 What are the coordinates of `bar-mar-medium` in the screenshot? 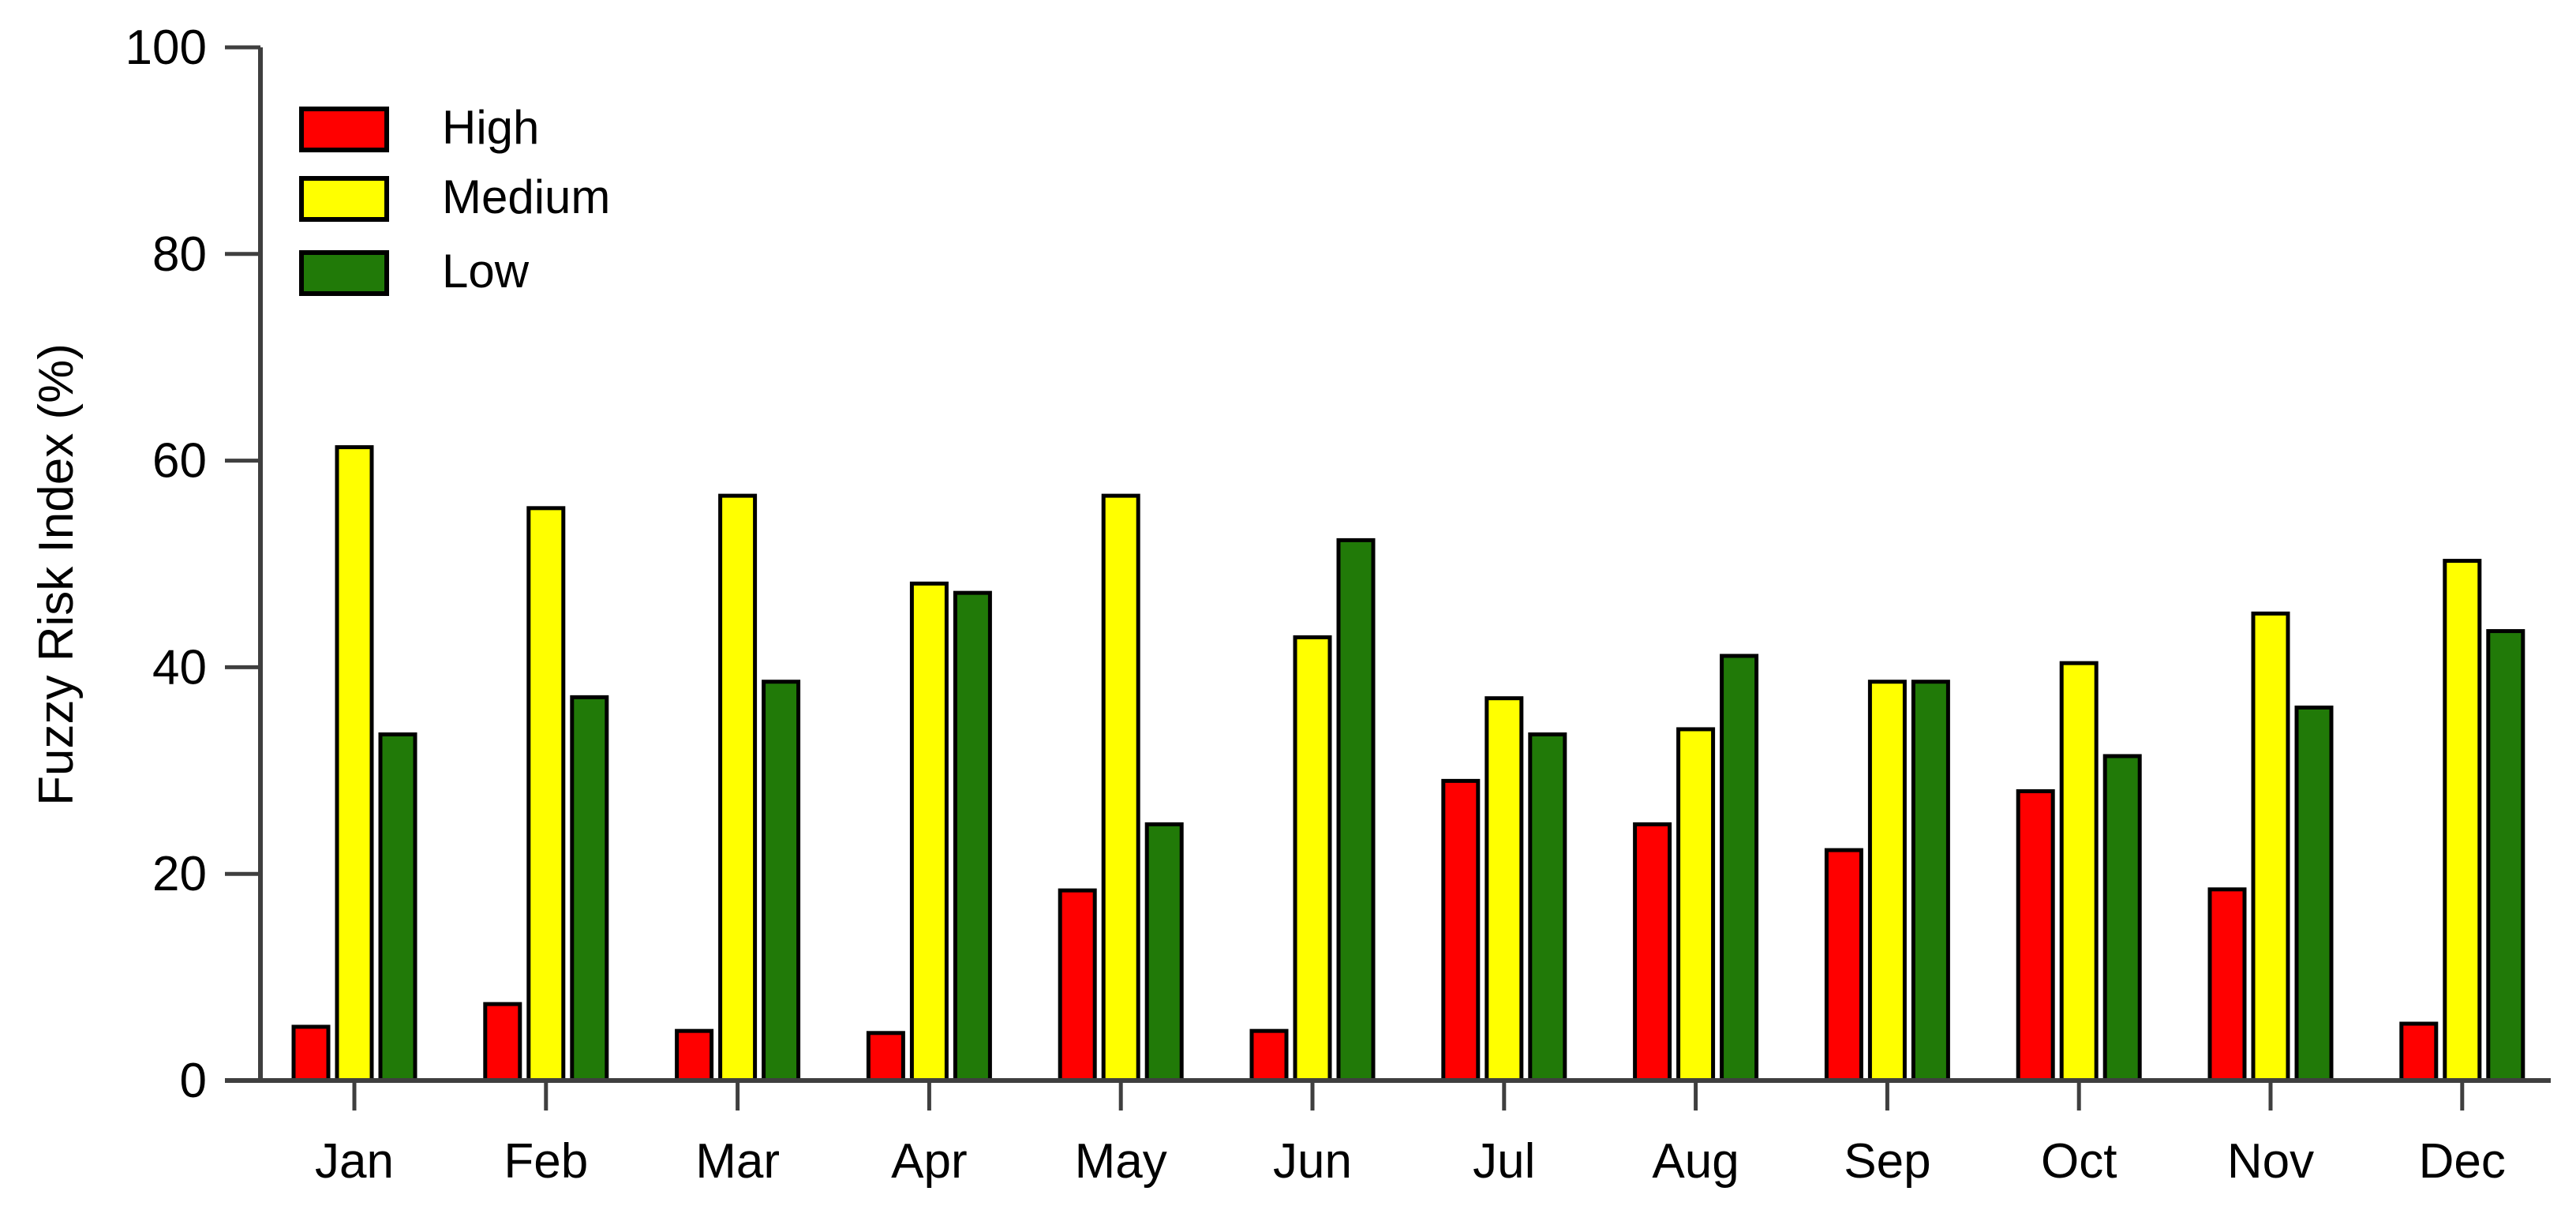 It's located at (738, 788).